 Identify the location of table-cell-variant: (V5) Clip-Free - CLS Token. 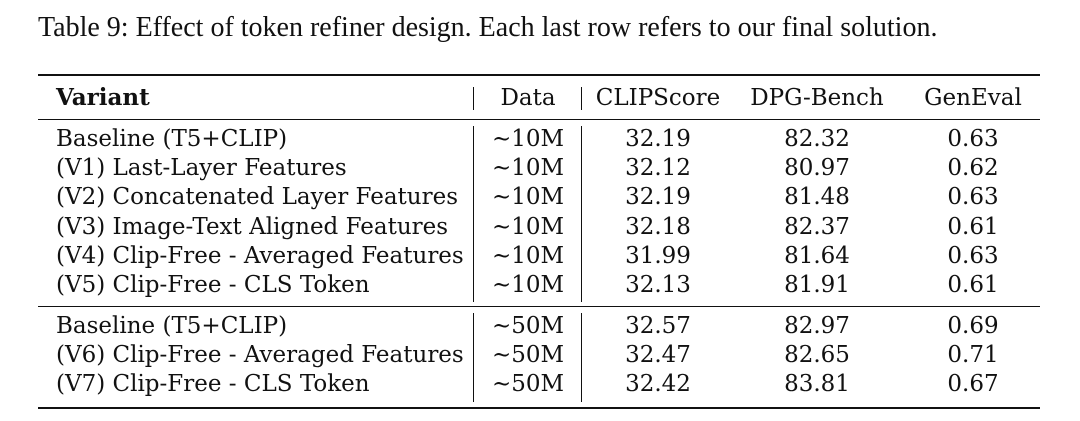
(213, 285).